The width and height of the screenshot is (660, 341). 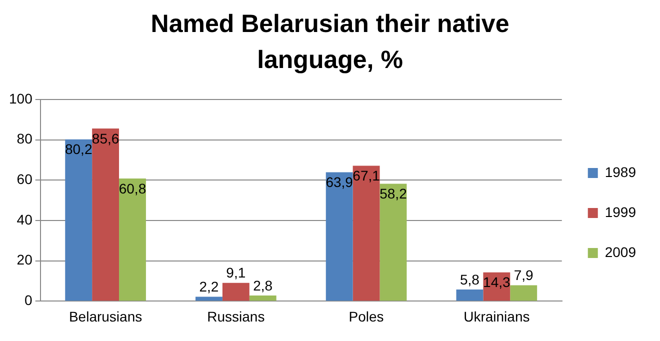 What do you see at coordinates (236, 316) in the screenshot?
I see `x-tick-label: Russians` at bounding box center [236, 316].